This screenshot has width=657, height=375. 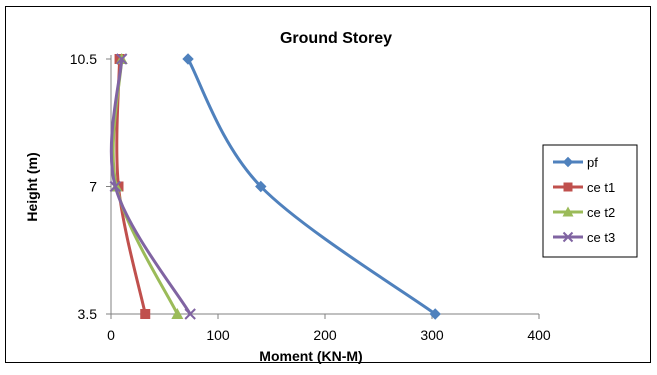 What do you see at coordinates (601, 212) in the screenshot?
I see `legend-label-ce-t2: ce t2` at bounding box center [601, 212].